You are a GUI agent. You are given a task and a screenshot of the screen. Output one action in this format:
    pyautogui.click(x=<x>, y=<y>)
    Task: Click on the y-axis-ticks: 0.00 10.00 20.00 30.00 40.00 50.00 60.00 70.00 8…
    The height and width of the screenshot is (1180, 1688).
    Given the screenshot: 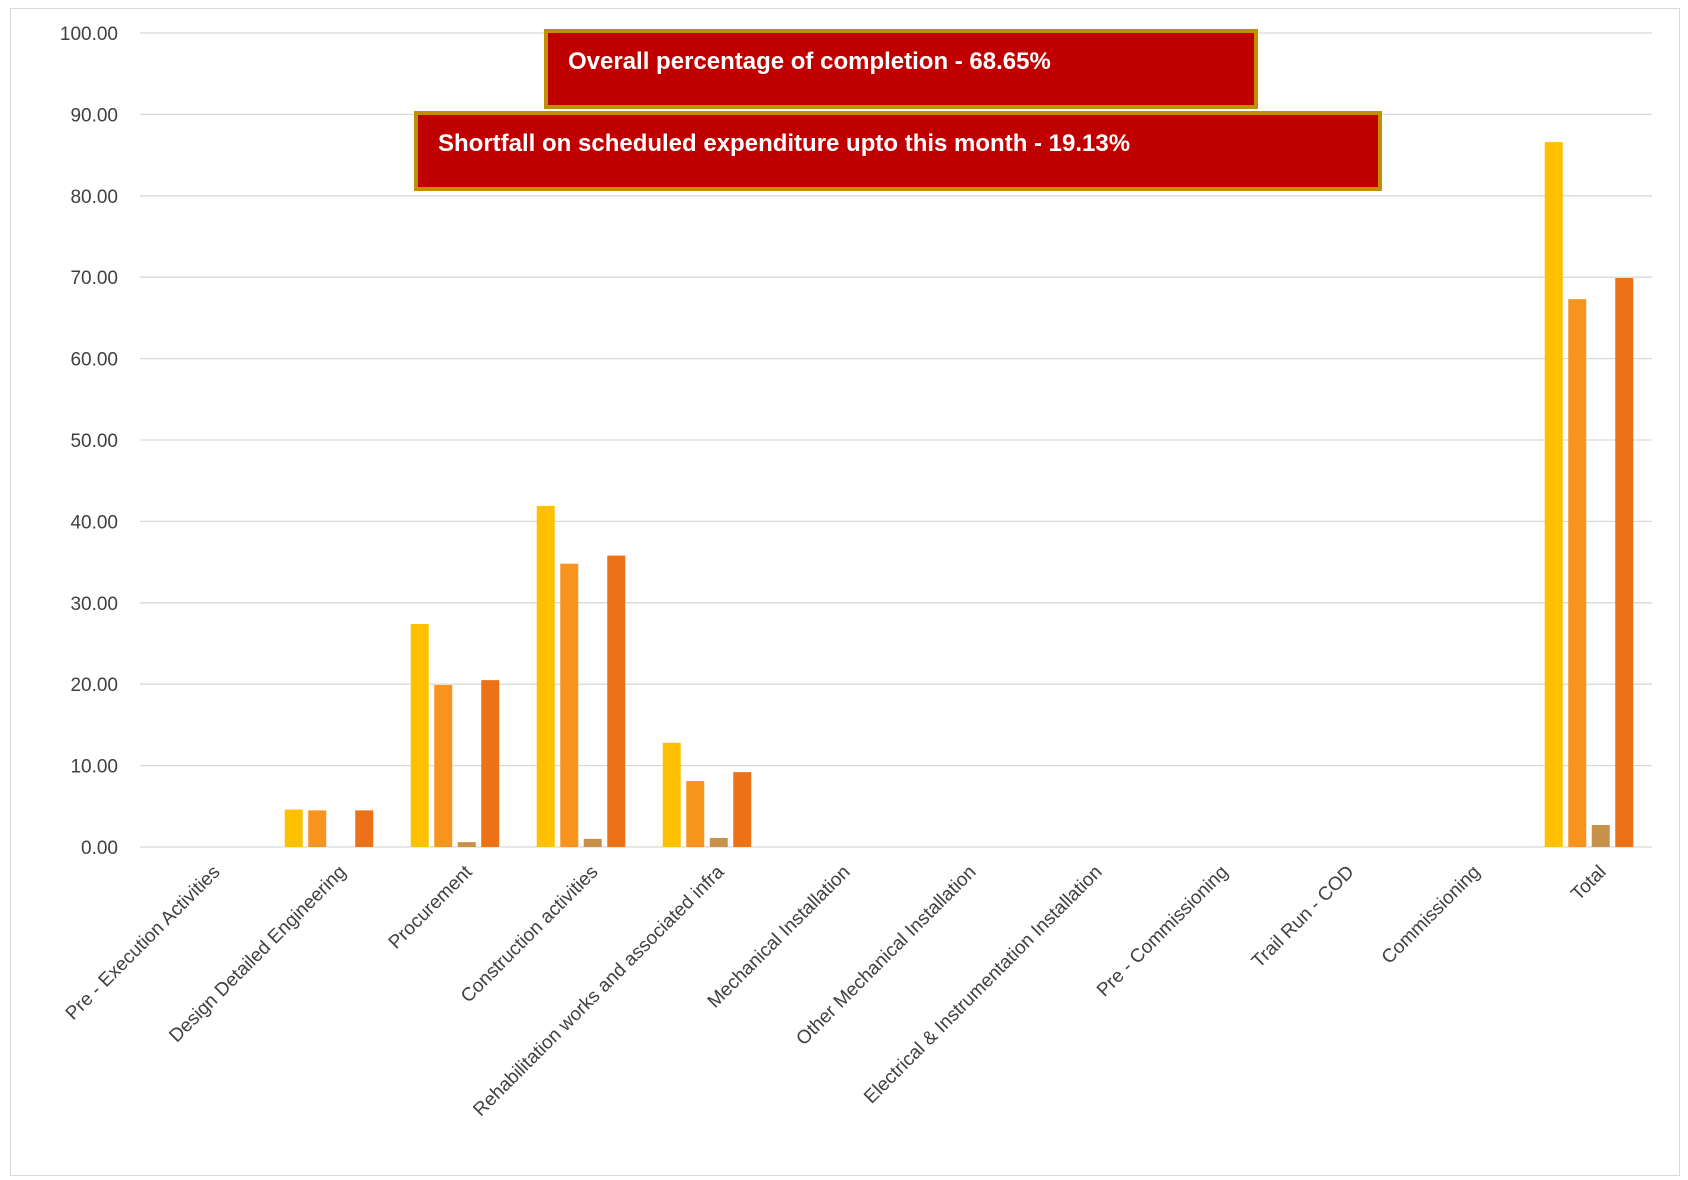 What is the action you would take?
    pyautogui.click(x=89, y=441)
    